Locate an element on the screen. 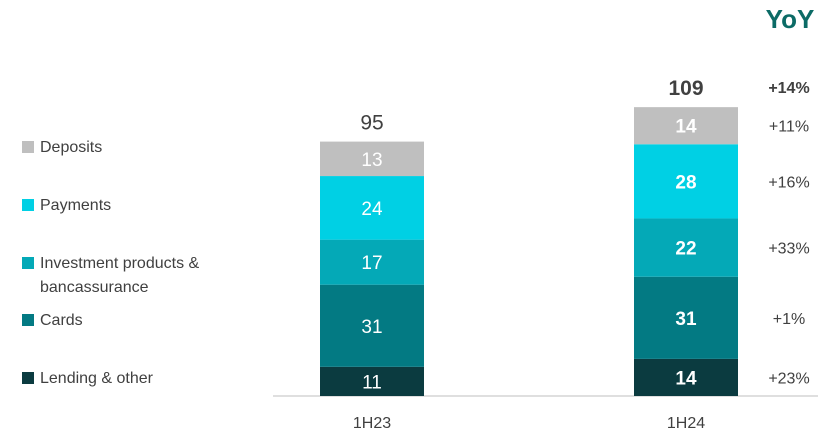  yoy-column: +14% +23% +1% +33% +16% +11% is located at coordinates (788, 233).